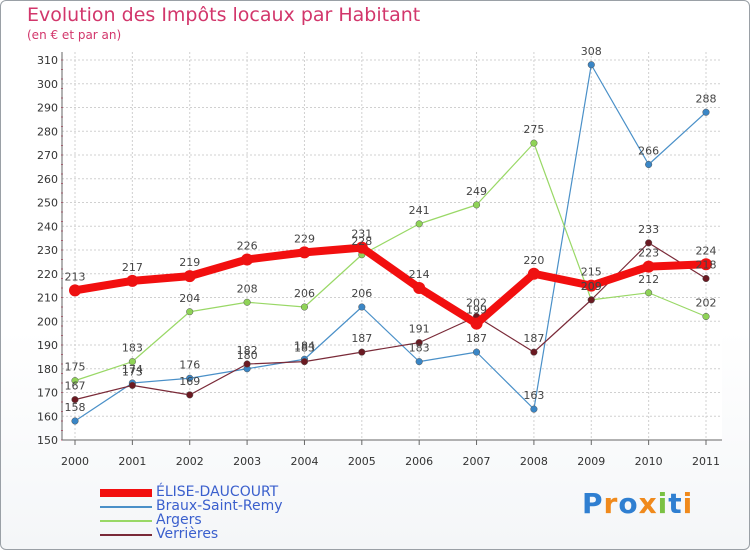  What do you see at coordinates (648, 229) in the screenshot?
I see `data-label-verri-res-2010: 233` at bounding box center [648, 229].